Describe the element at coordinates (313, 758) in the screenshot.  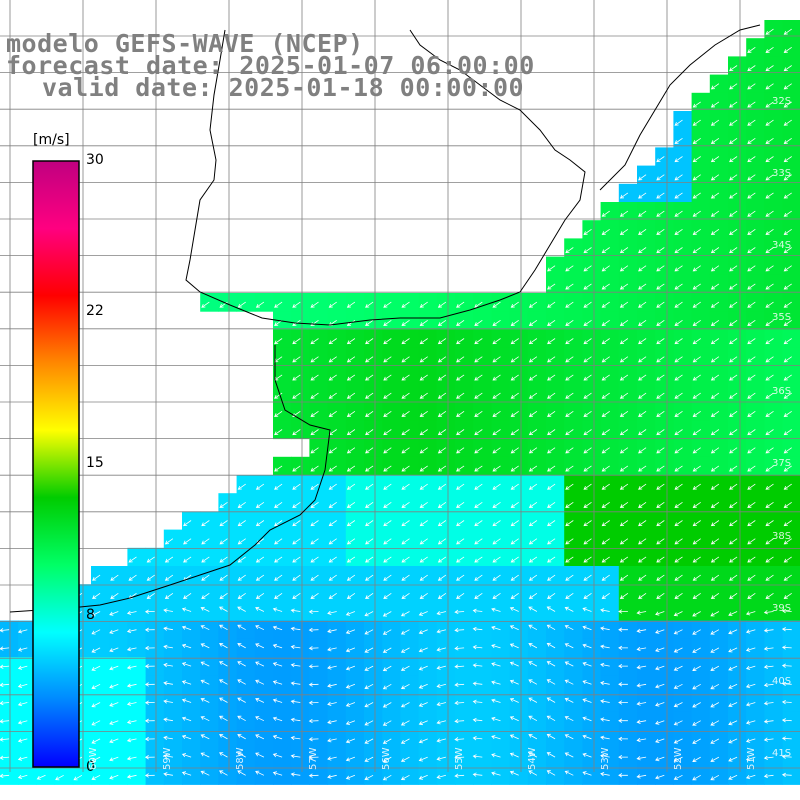
I see `lon-label: 57W` at that location.